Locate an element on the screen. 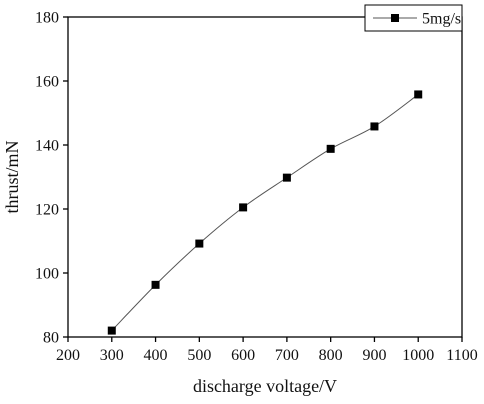  legend: 5mg/s is located at coordinates (413, 18).